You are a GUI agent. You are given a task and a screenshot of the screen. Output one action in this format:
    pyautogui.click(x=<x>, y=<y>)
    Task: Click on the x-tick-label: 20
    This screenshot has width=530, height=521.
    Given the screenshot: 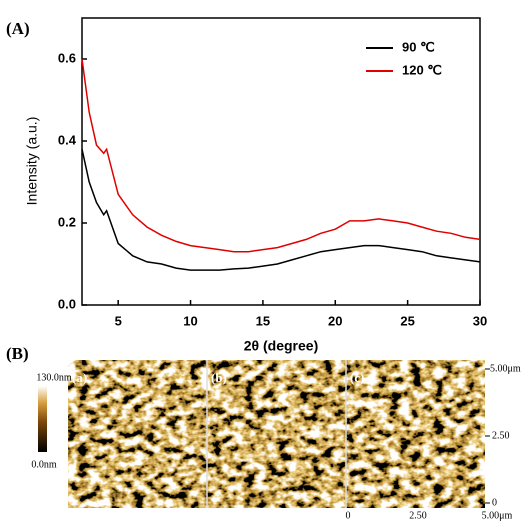 What is the action you would take?
    pyautogui.click(x=335, y=320)
    